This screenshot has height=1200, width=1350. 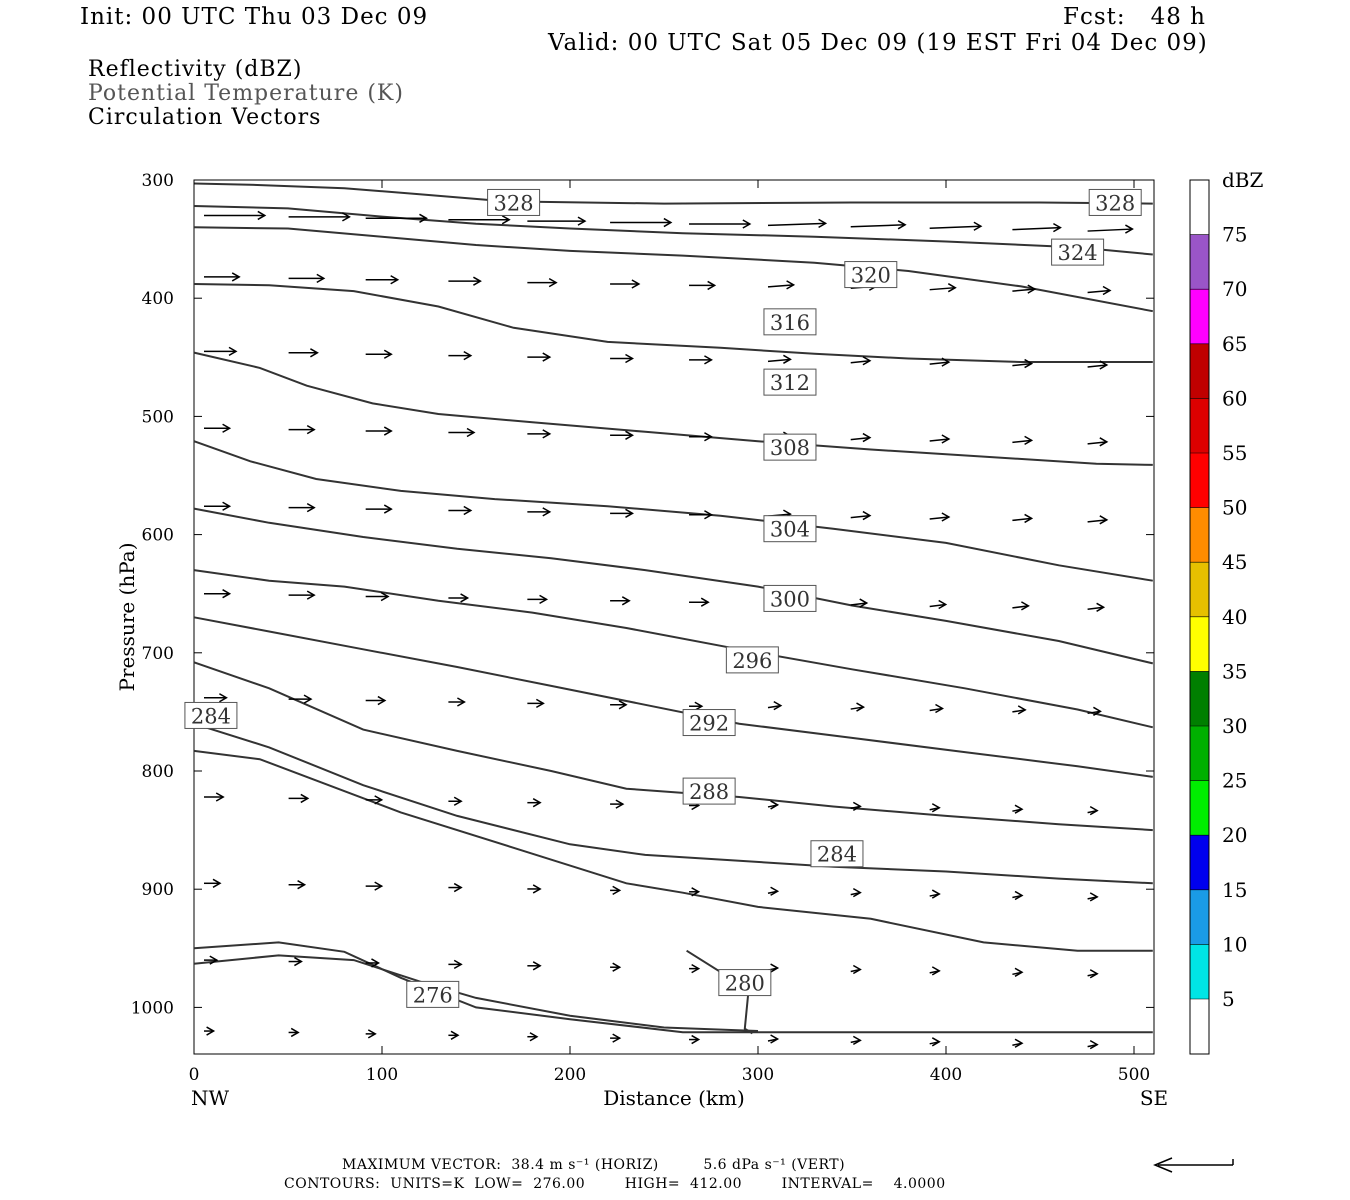 What do you see at coordinates (1078, 253) in the screenshot?
I see `svg-text: 324` at bounding box center [1078, 253].